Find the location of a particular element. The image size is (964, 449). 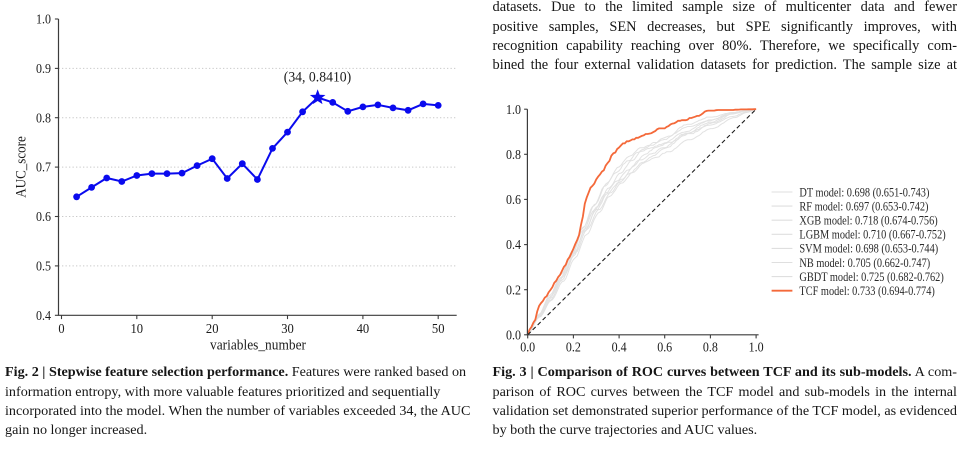

svg-text: 50 is located at coordinates (438, 328).